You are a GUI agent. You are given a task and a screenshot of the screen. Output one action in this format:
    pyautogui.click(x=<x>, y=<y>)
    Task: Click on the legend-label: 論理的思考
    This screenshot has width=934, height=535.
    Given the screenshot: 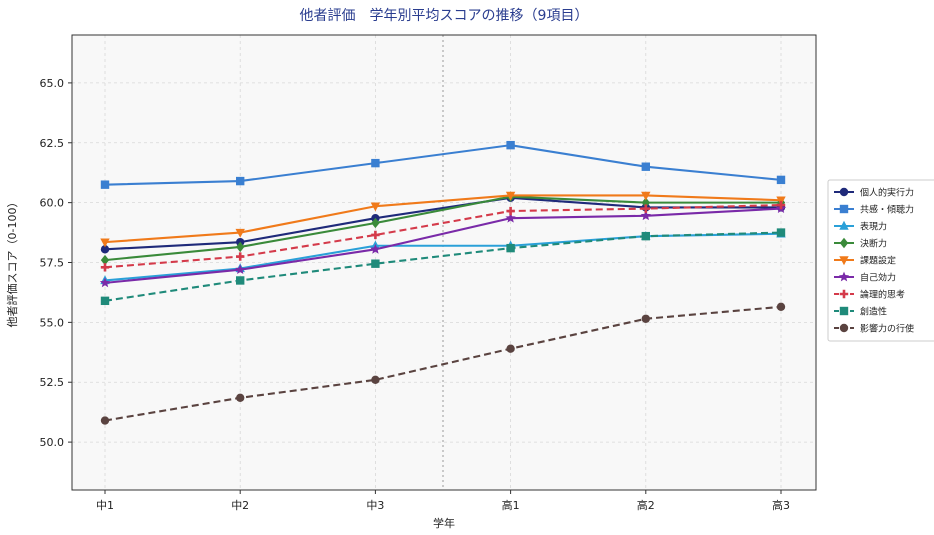 What is the action you would take?
    pyautogui.click(x=882, y=295)
    